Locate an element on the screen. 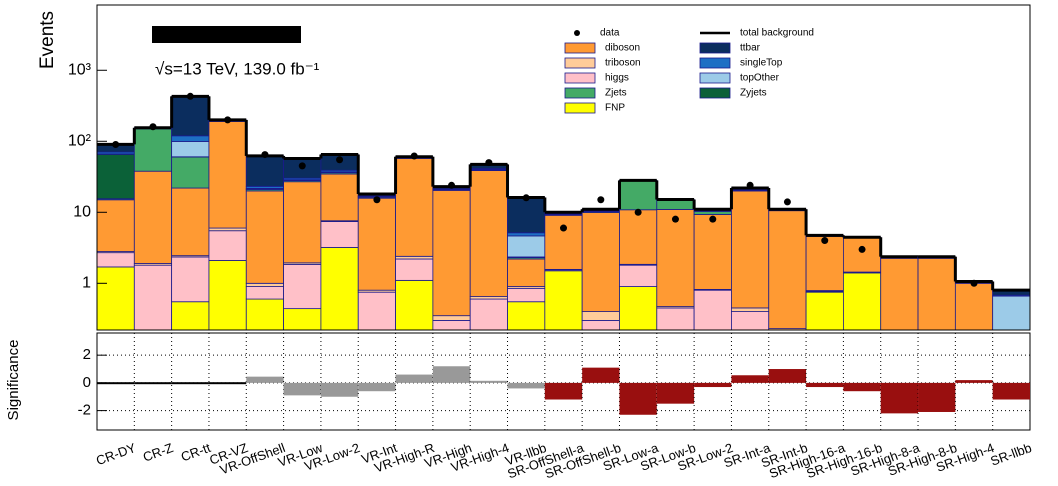 The width and height of the screenshot is (1058, 486). y-axis-label: Events is located at coordinates (47, 40).